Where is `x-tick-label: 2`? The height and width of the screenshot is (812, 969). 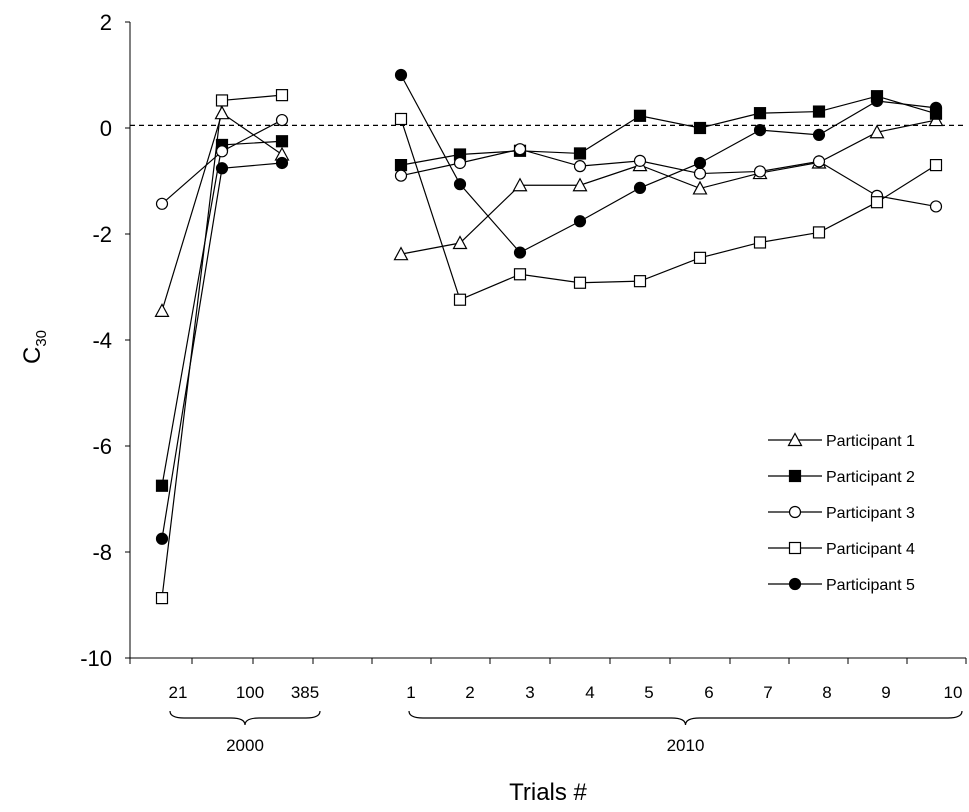
x-tick-label: 2 is located at coordinates (469, 692).